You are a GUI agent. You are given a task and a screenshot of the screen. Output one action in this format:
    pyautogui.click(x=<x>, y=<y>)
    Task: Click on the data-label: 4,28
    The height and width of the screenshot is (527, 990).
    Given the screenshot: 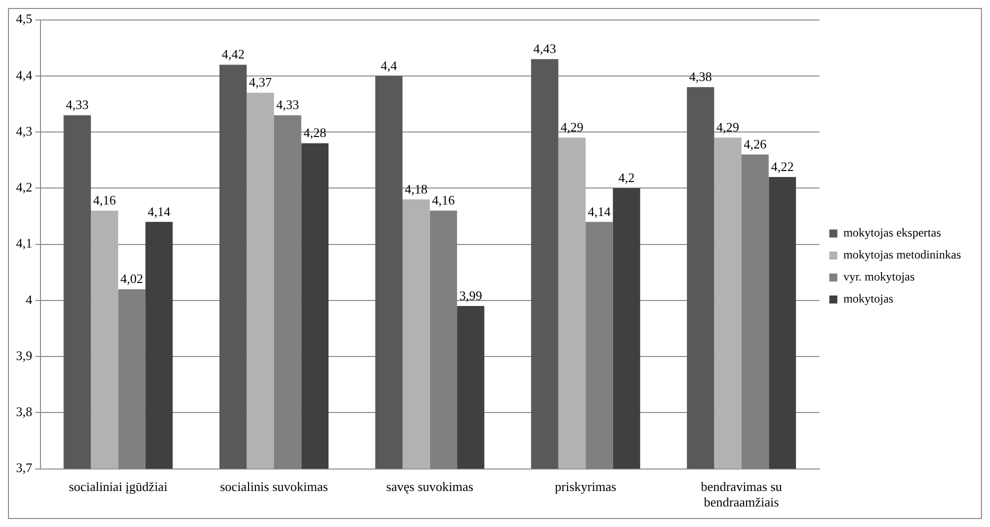 What is the action you would take?
    pyautogui.click(x=315, y=132)
    